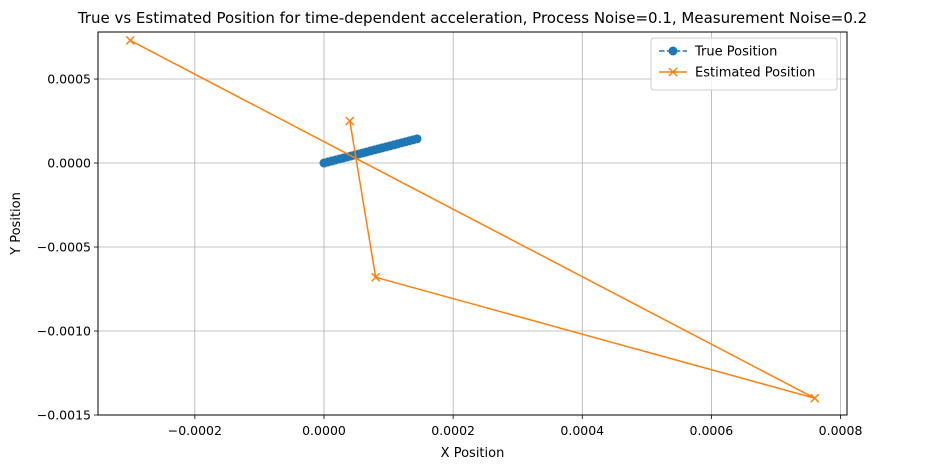  What do you see at coordinates (735, 52) in the screenshot?
I see `legend-label-0: True Position` at bounding box center [735, 52].